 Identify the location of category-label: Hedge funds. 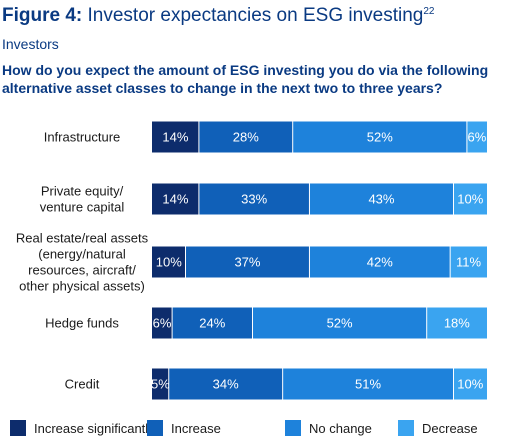
(82, 323).